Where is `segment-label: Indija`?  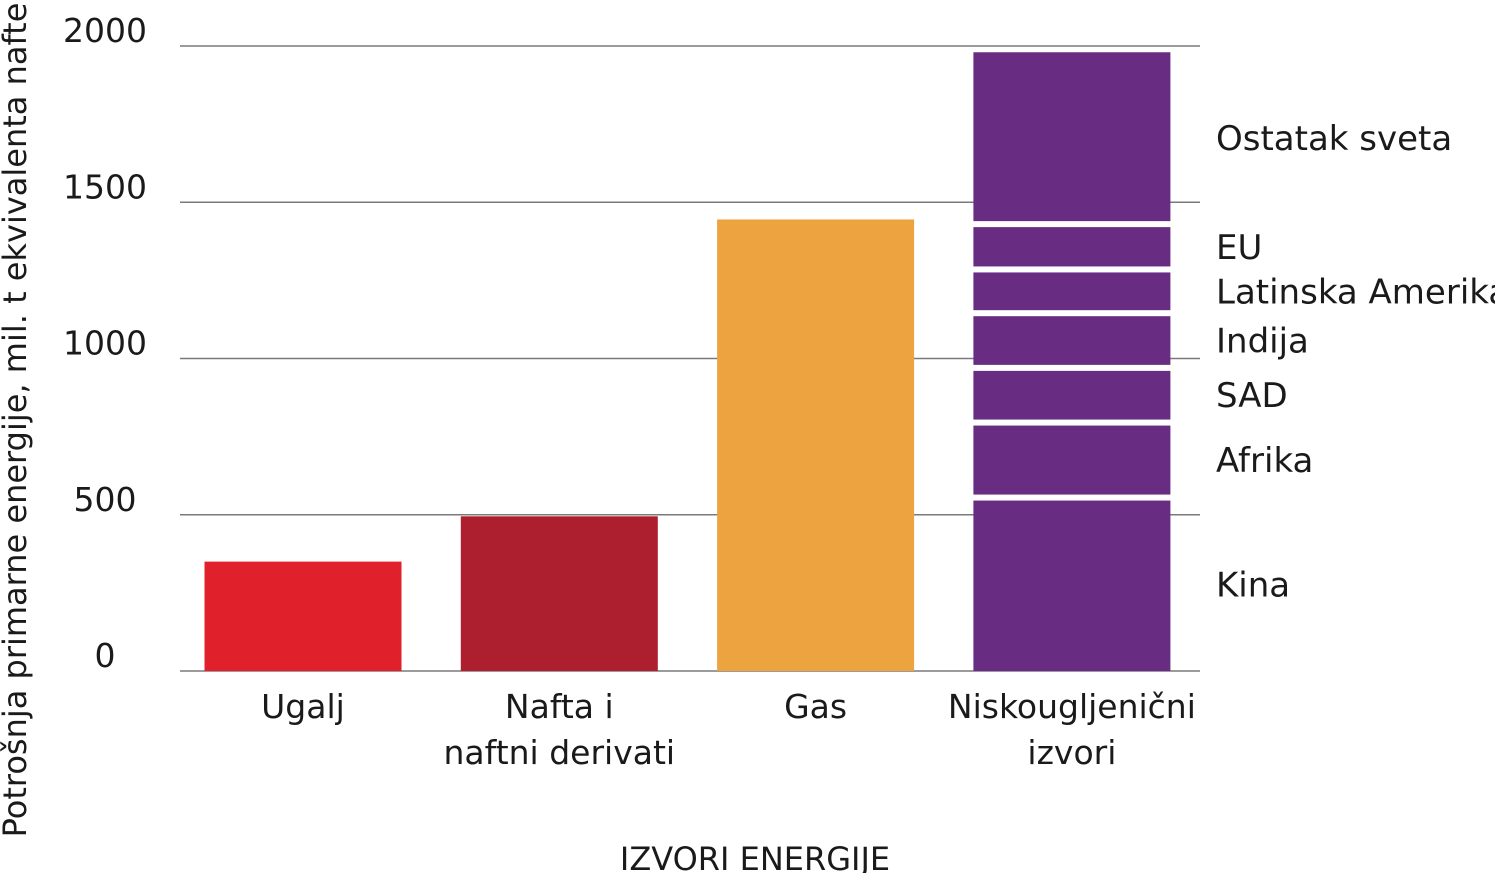 segment-label: Indija is located at coordinates (1262, 342).